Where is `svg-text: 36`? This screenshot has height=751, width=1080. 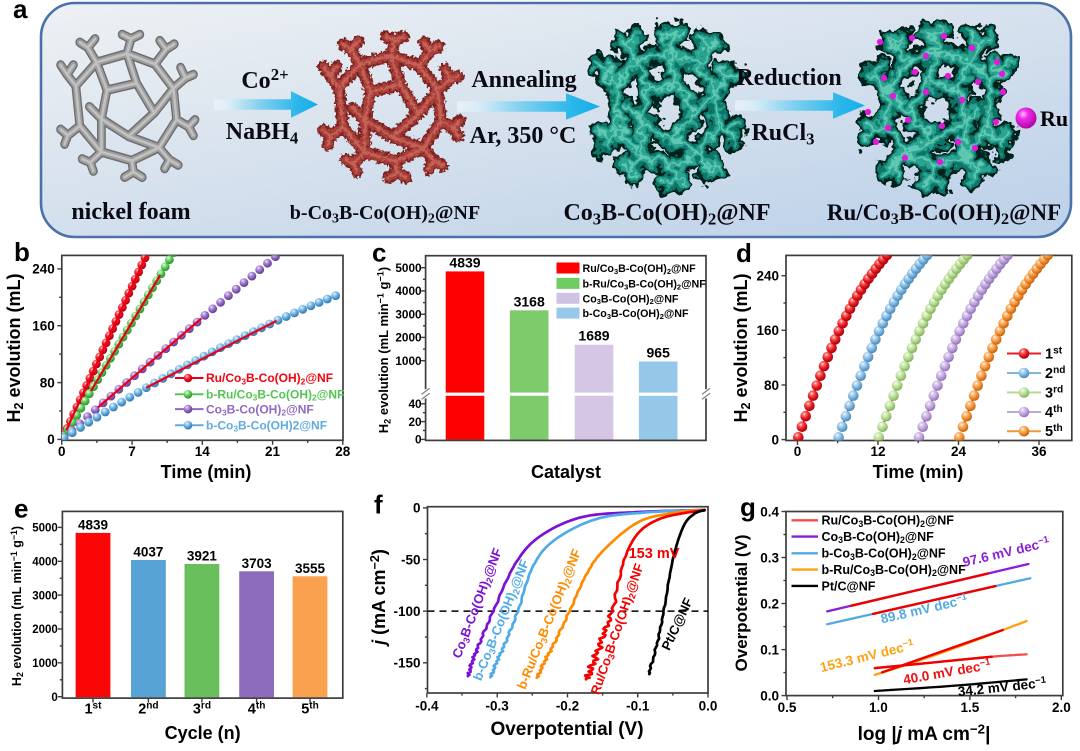 svg-text: 36 is located at coordinates (1039, 451).